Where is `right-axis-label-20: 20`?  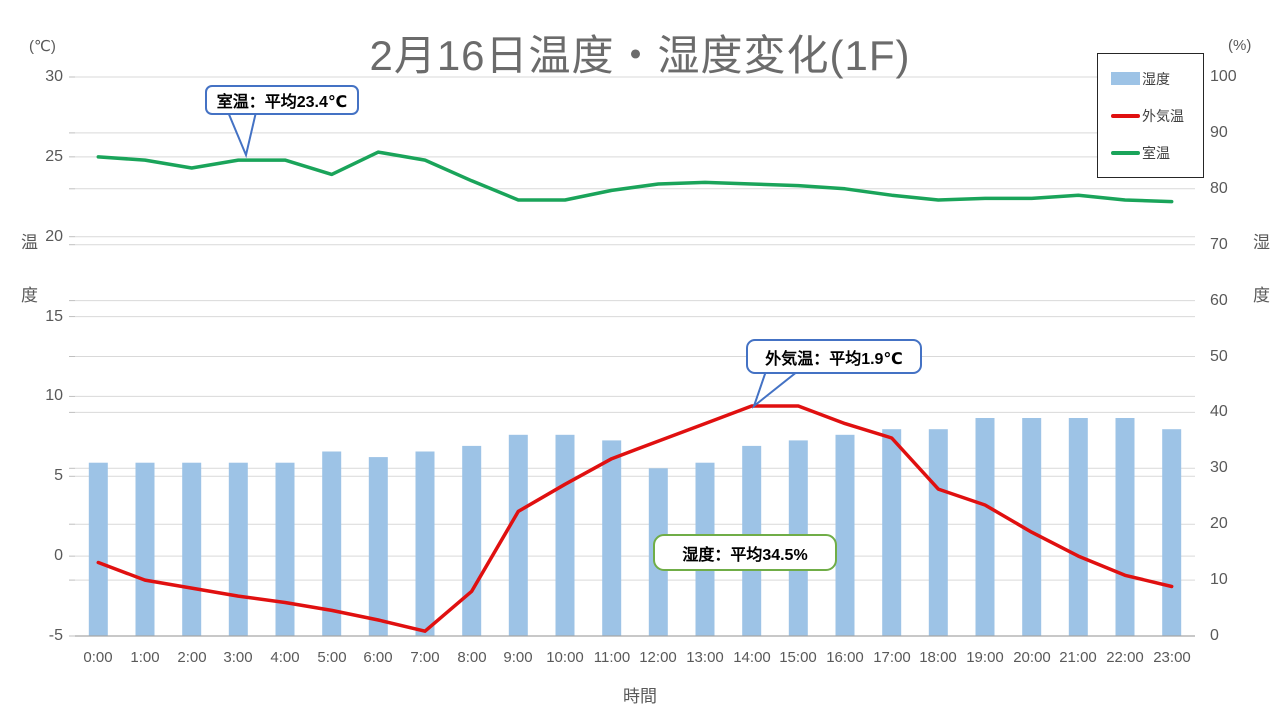 right-axis-label-20: 20 is located at coordinates (1219, 523).